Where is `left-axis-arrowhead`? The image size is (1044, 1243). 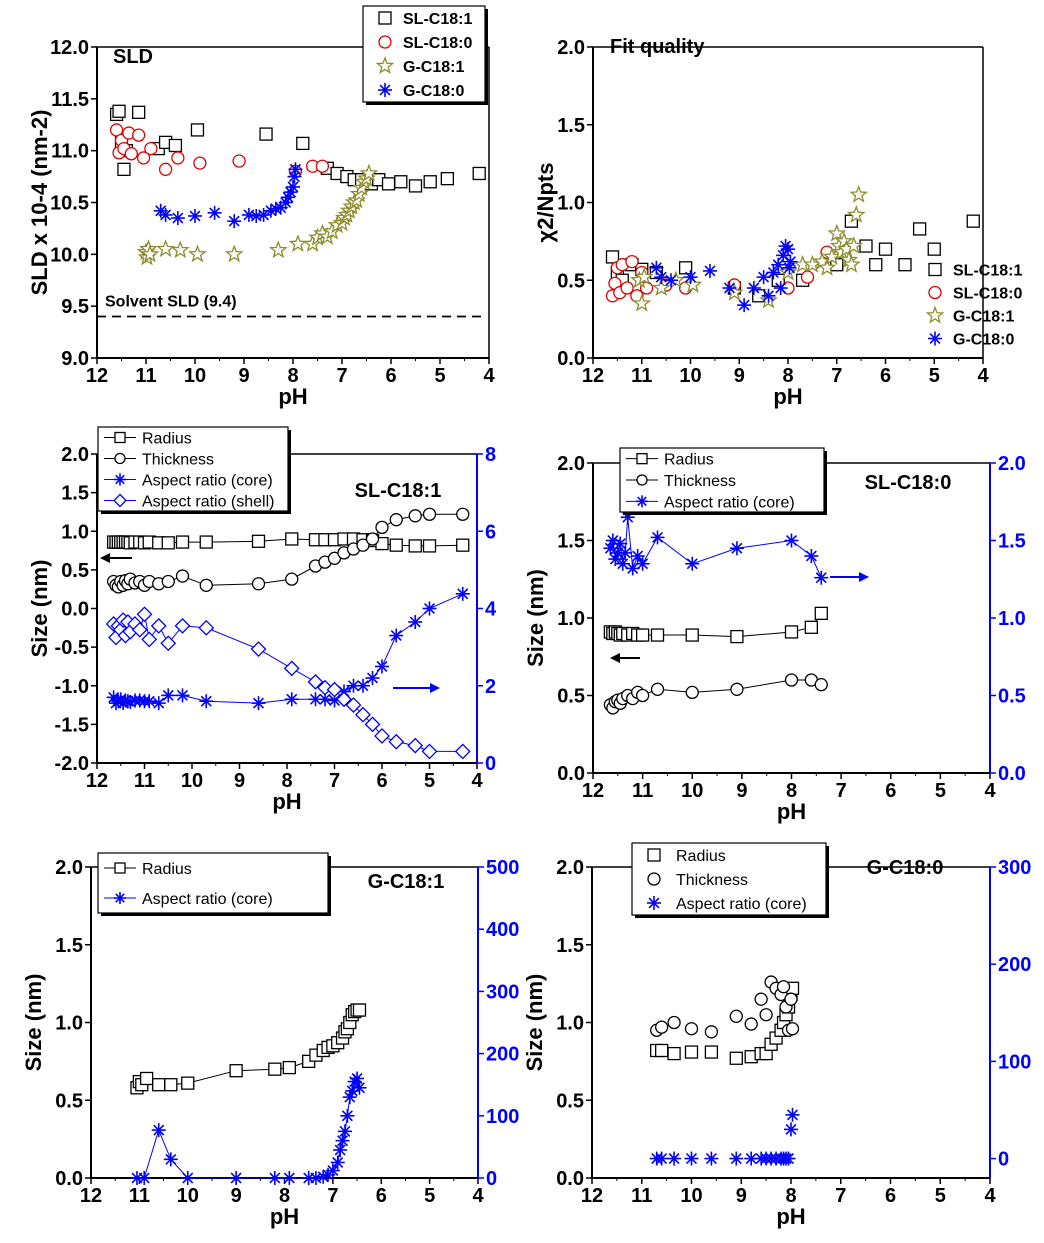 left-axis-arrowhead is located at coordinates (615, 658).